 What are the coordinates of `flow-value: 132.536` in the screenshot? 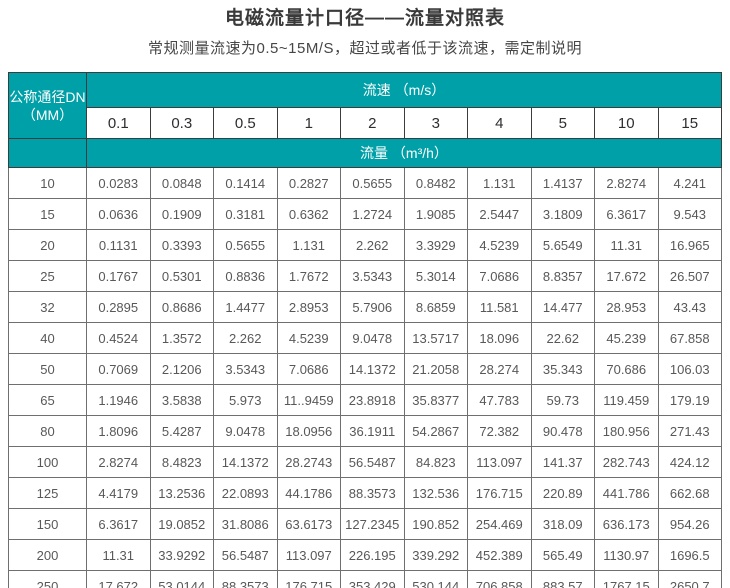 It's located at (435, 493).